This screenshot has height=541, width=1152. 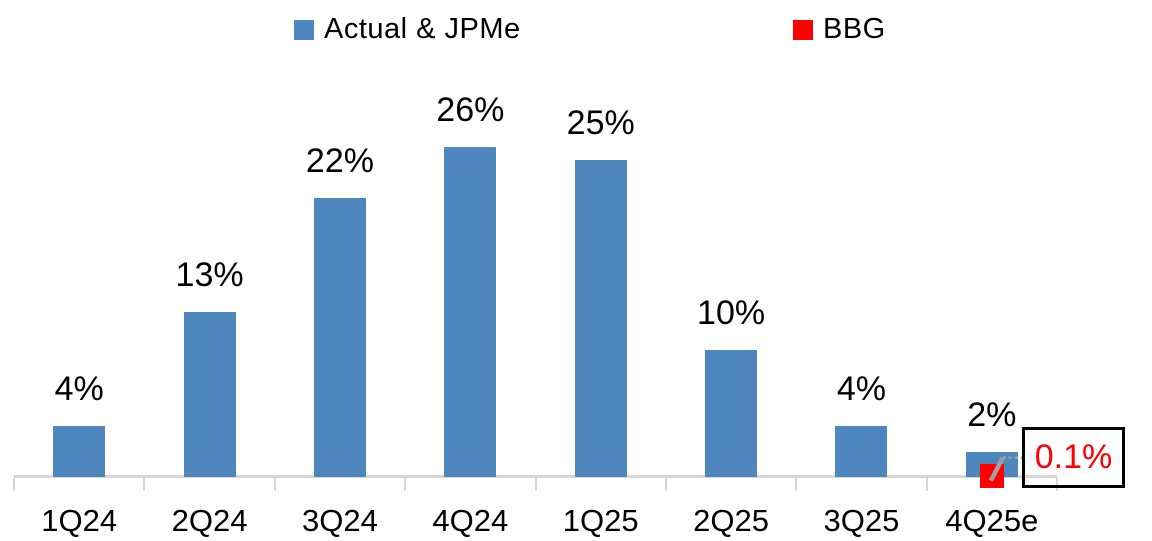 I want to click on bbg-marker-4Q25e, so click(x=991, y=475).